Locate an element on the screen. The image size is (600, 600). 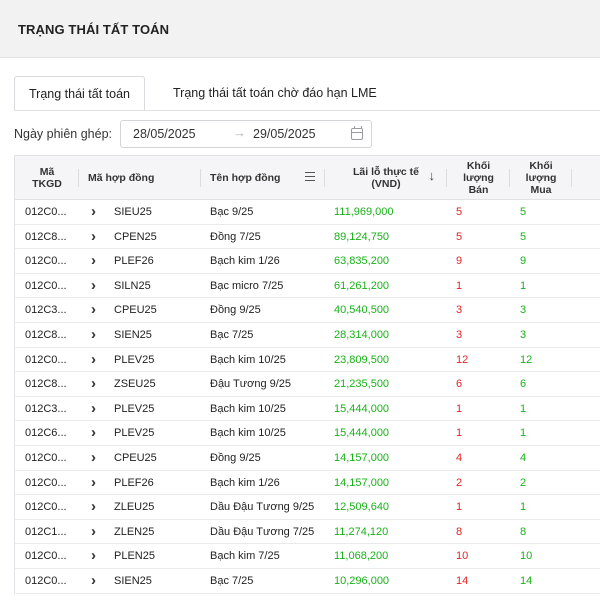
cell-tenhd: Dầu Đậu Tương 7/25 is located at coordinates (262, 531).